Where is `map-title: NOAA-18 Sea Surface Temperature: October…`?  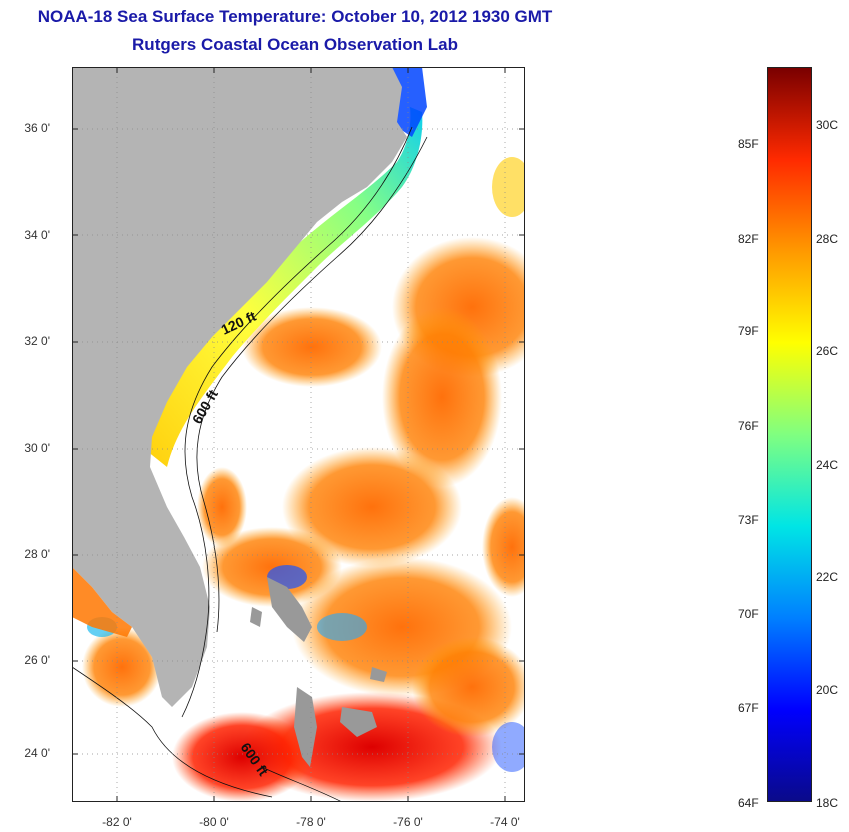
map-title: NOAA-18 Sea Surface Temperature: October… is located at coordinates (295, 16).